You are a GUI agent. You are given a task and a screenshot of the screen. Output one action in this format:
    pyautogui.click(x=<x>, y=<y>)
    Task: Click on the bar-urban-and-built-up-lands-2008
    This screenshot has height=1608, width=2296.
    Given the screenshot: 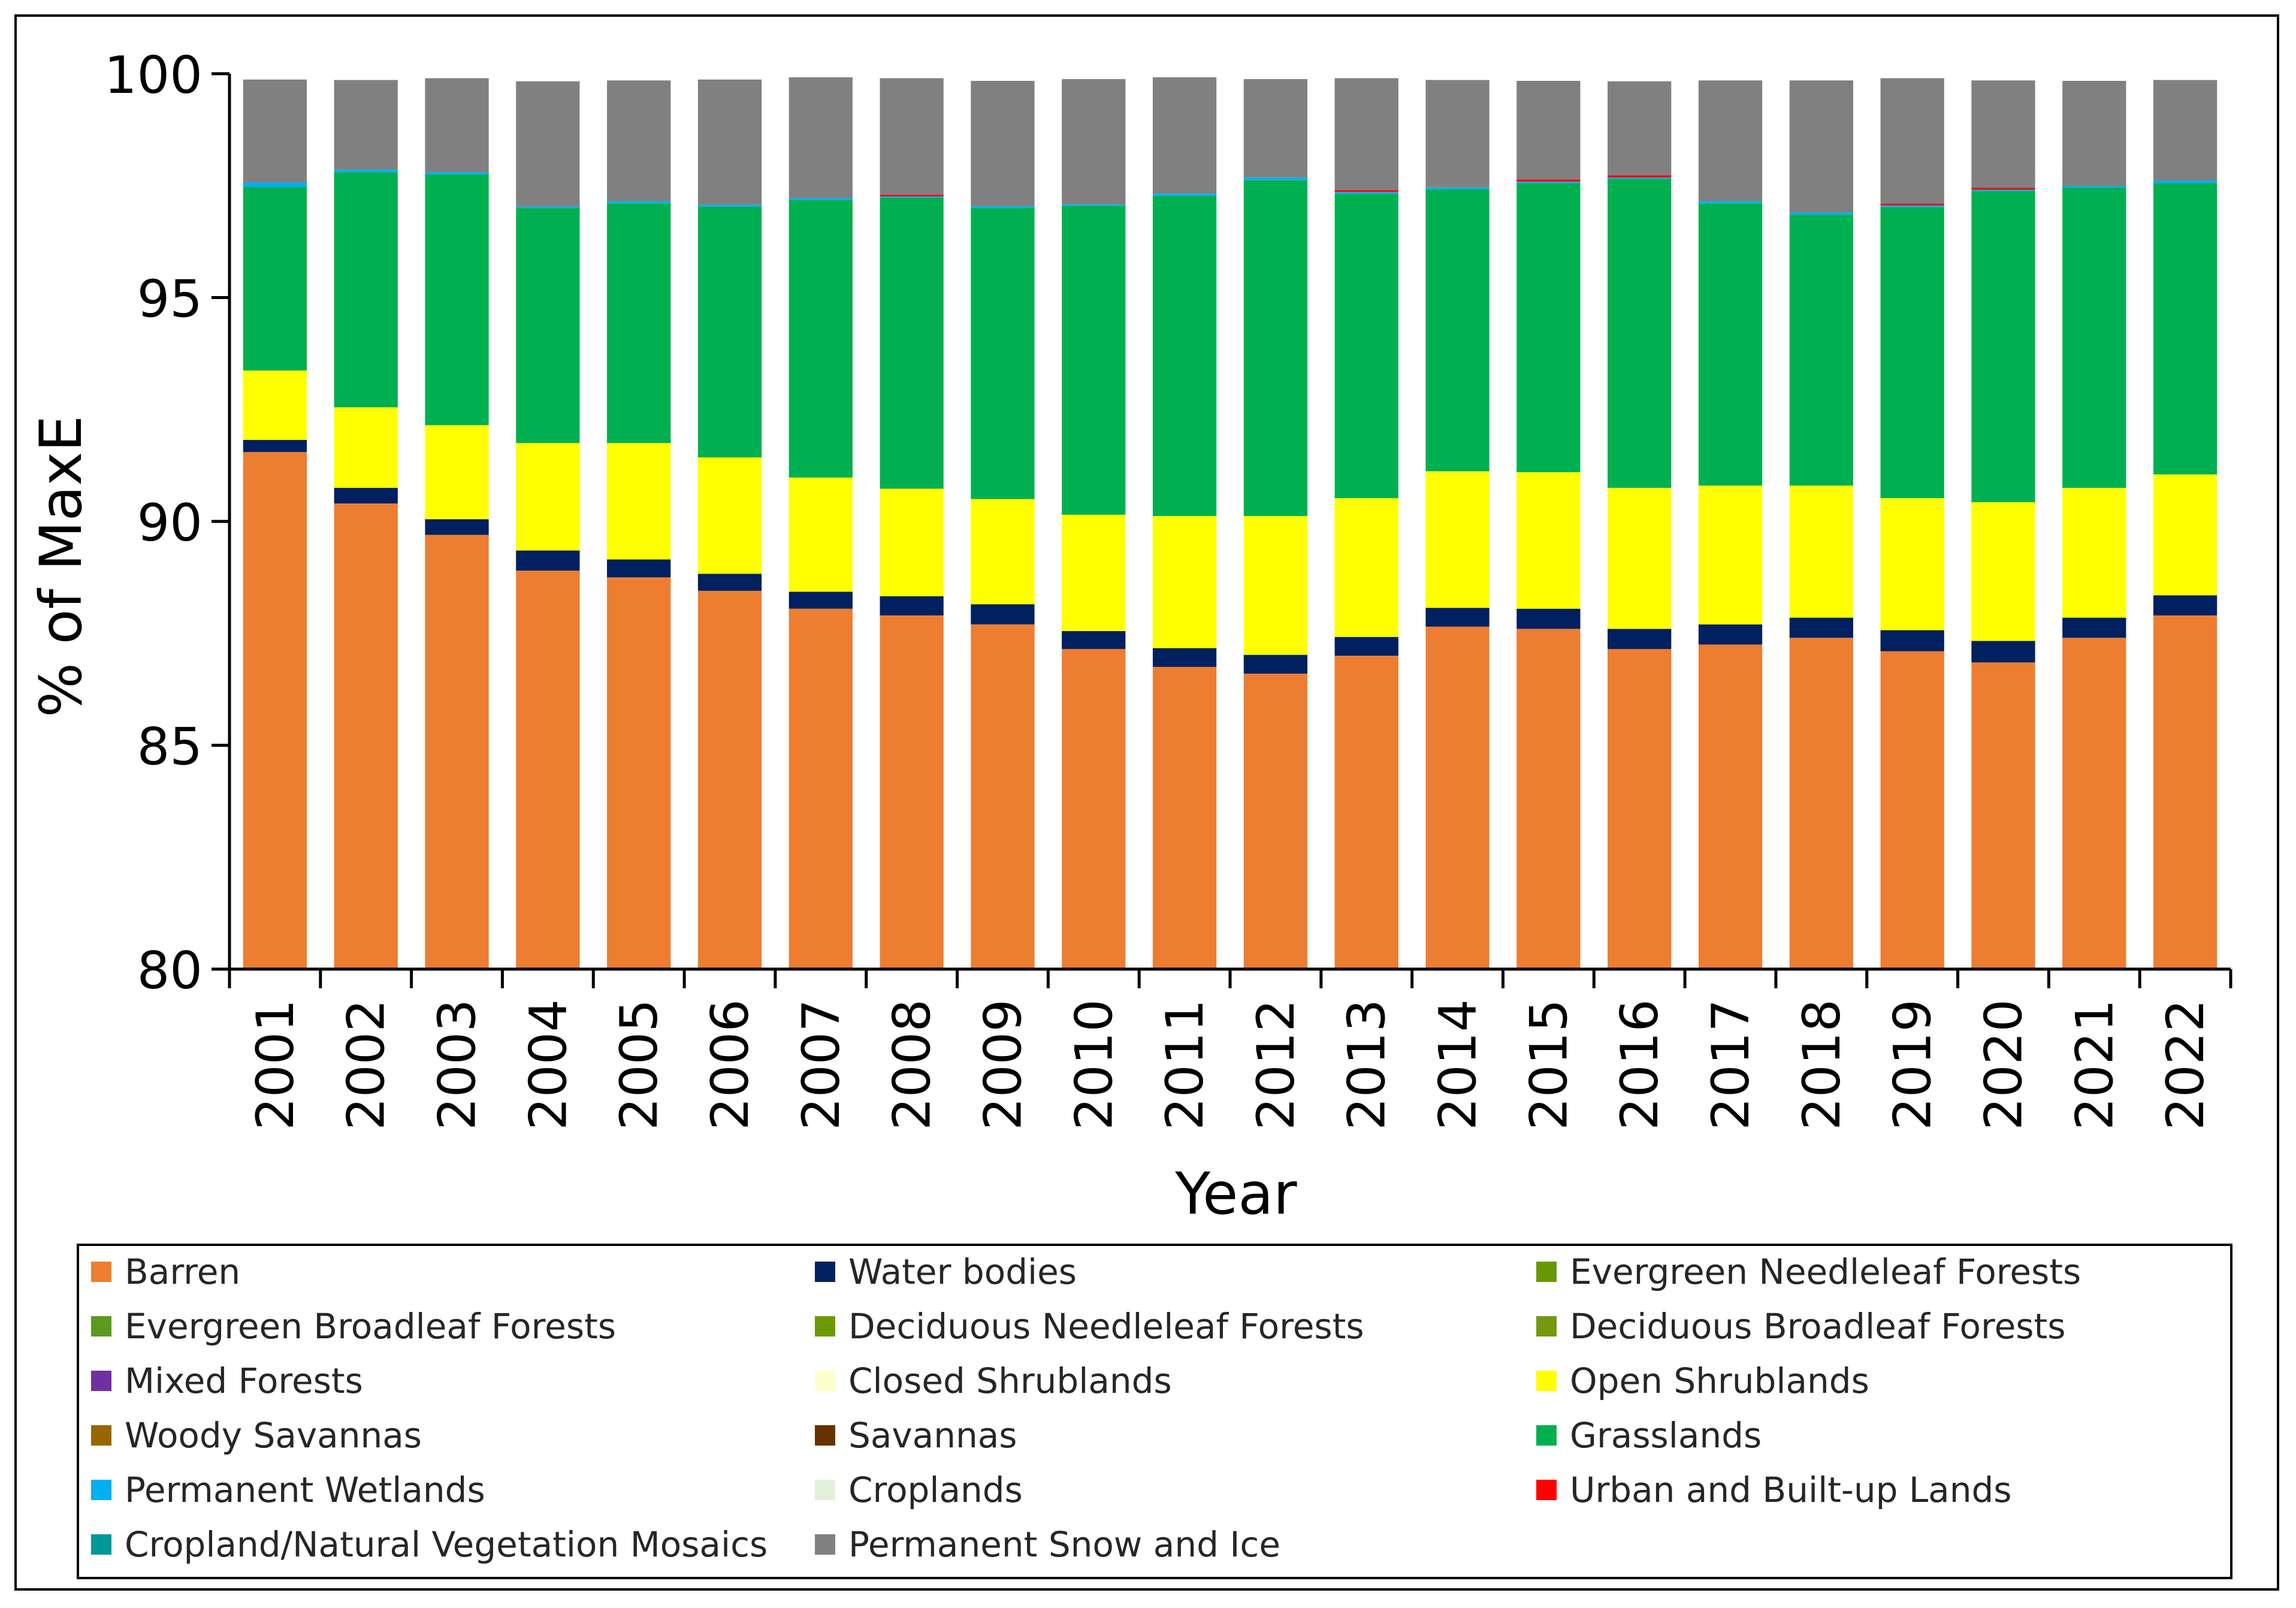 What is the action you would take?
    pyautogui.click(x=912, y=196)
    